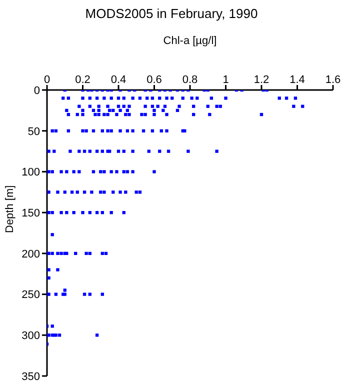 The image size is (343, 384). Describe the element at coordinates (225, 80) in the screenshot. I see `x-tick-label: 1` at that location.